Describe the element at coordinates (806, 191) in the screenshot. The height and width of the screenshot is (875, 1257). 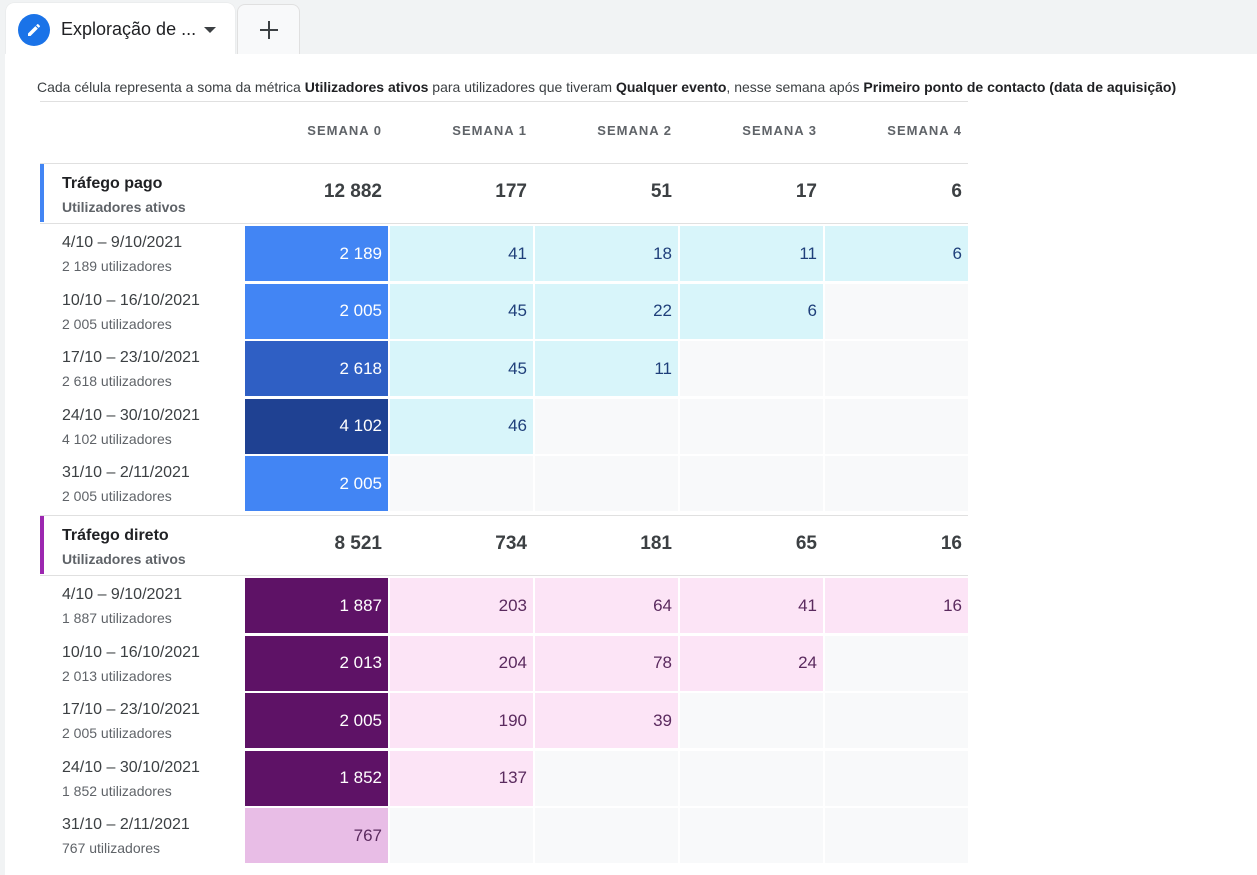
I see `group-total-week-3: 17` at that location.